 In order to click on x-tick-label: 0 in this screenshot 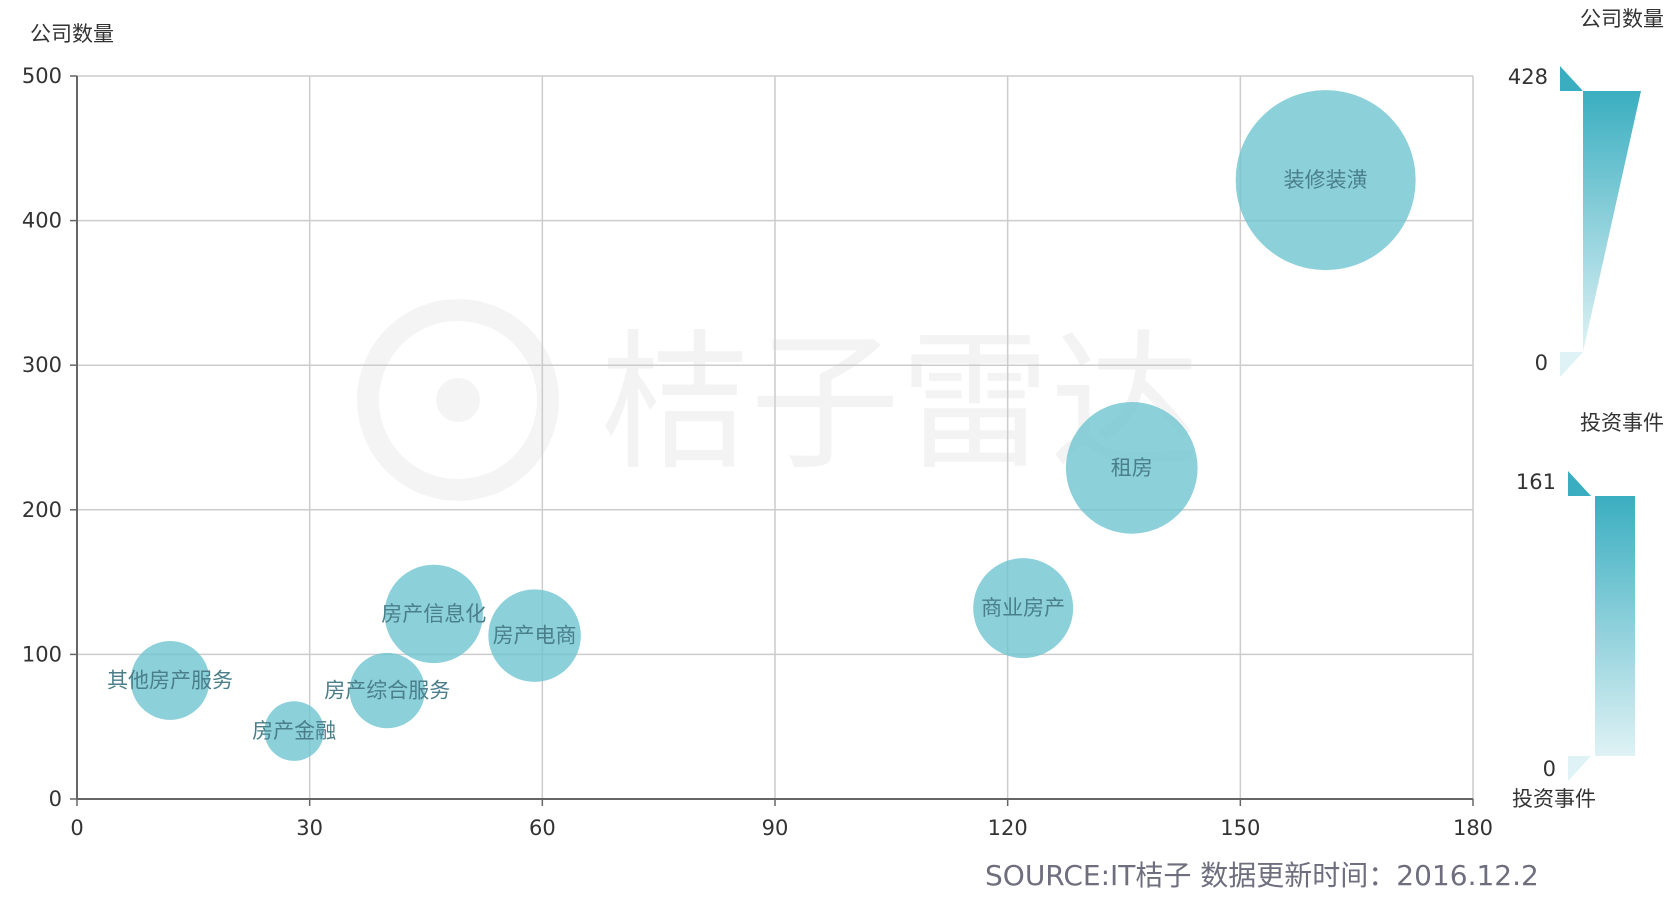, I will do `click(76, 828)`.